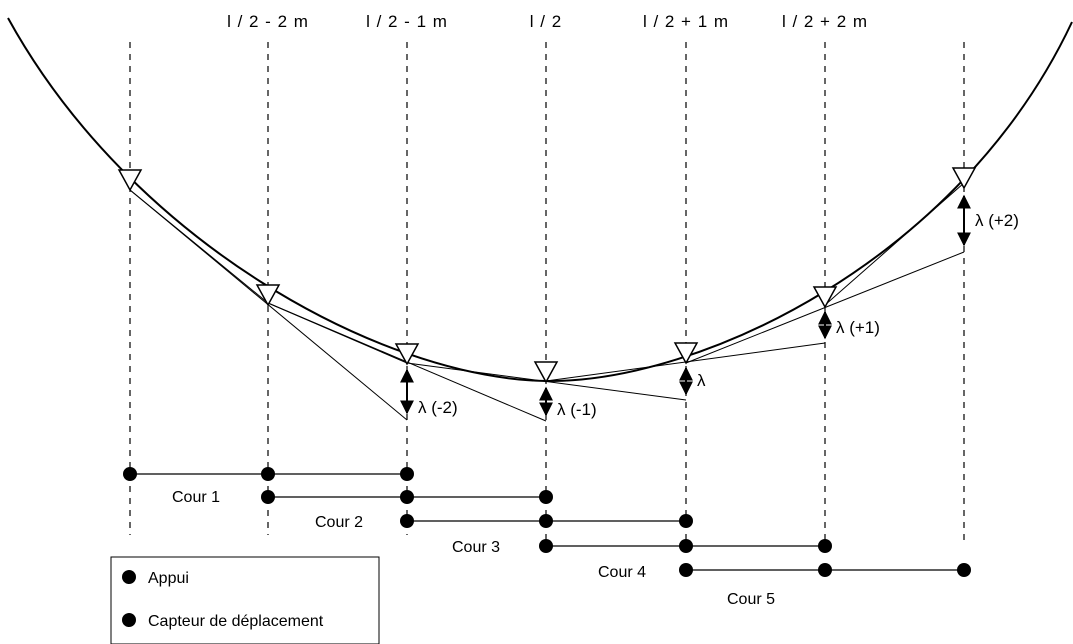 Image resolution: width=1073 pixels, height=644 pixels. I want to click on top-label-4: l / 2 + 1 m, so click(686, 21).